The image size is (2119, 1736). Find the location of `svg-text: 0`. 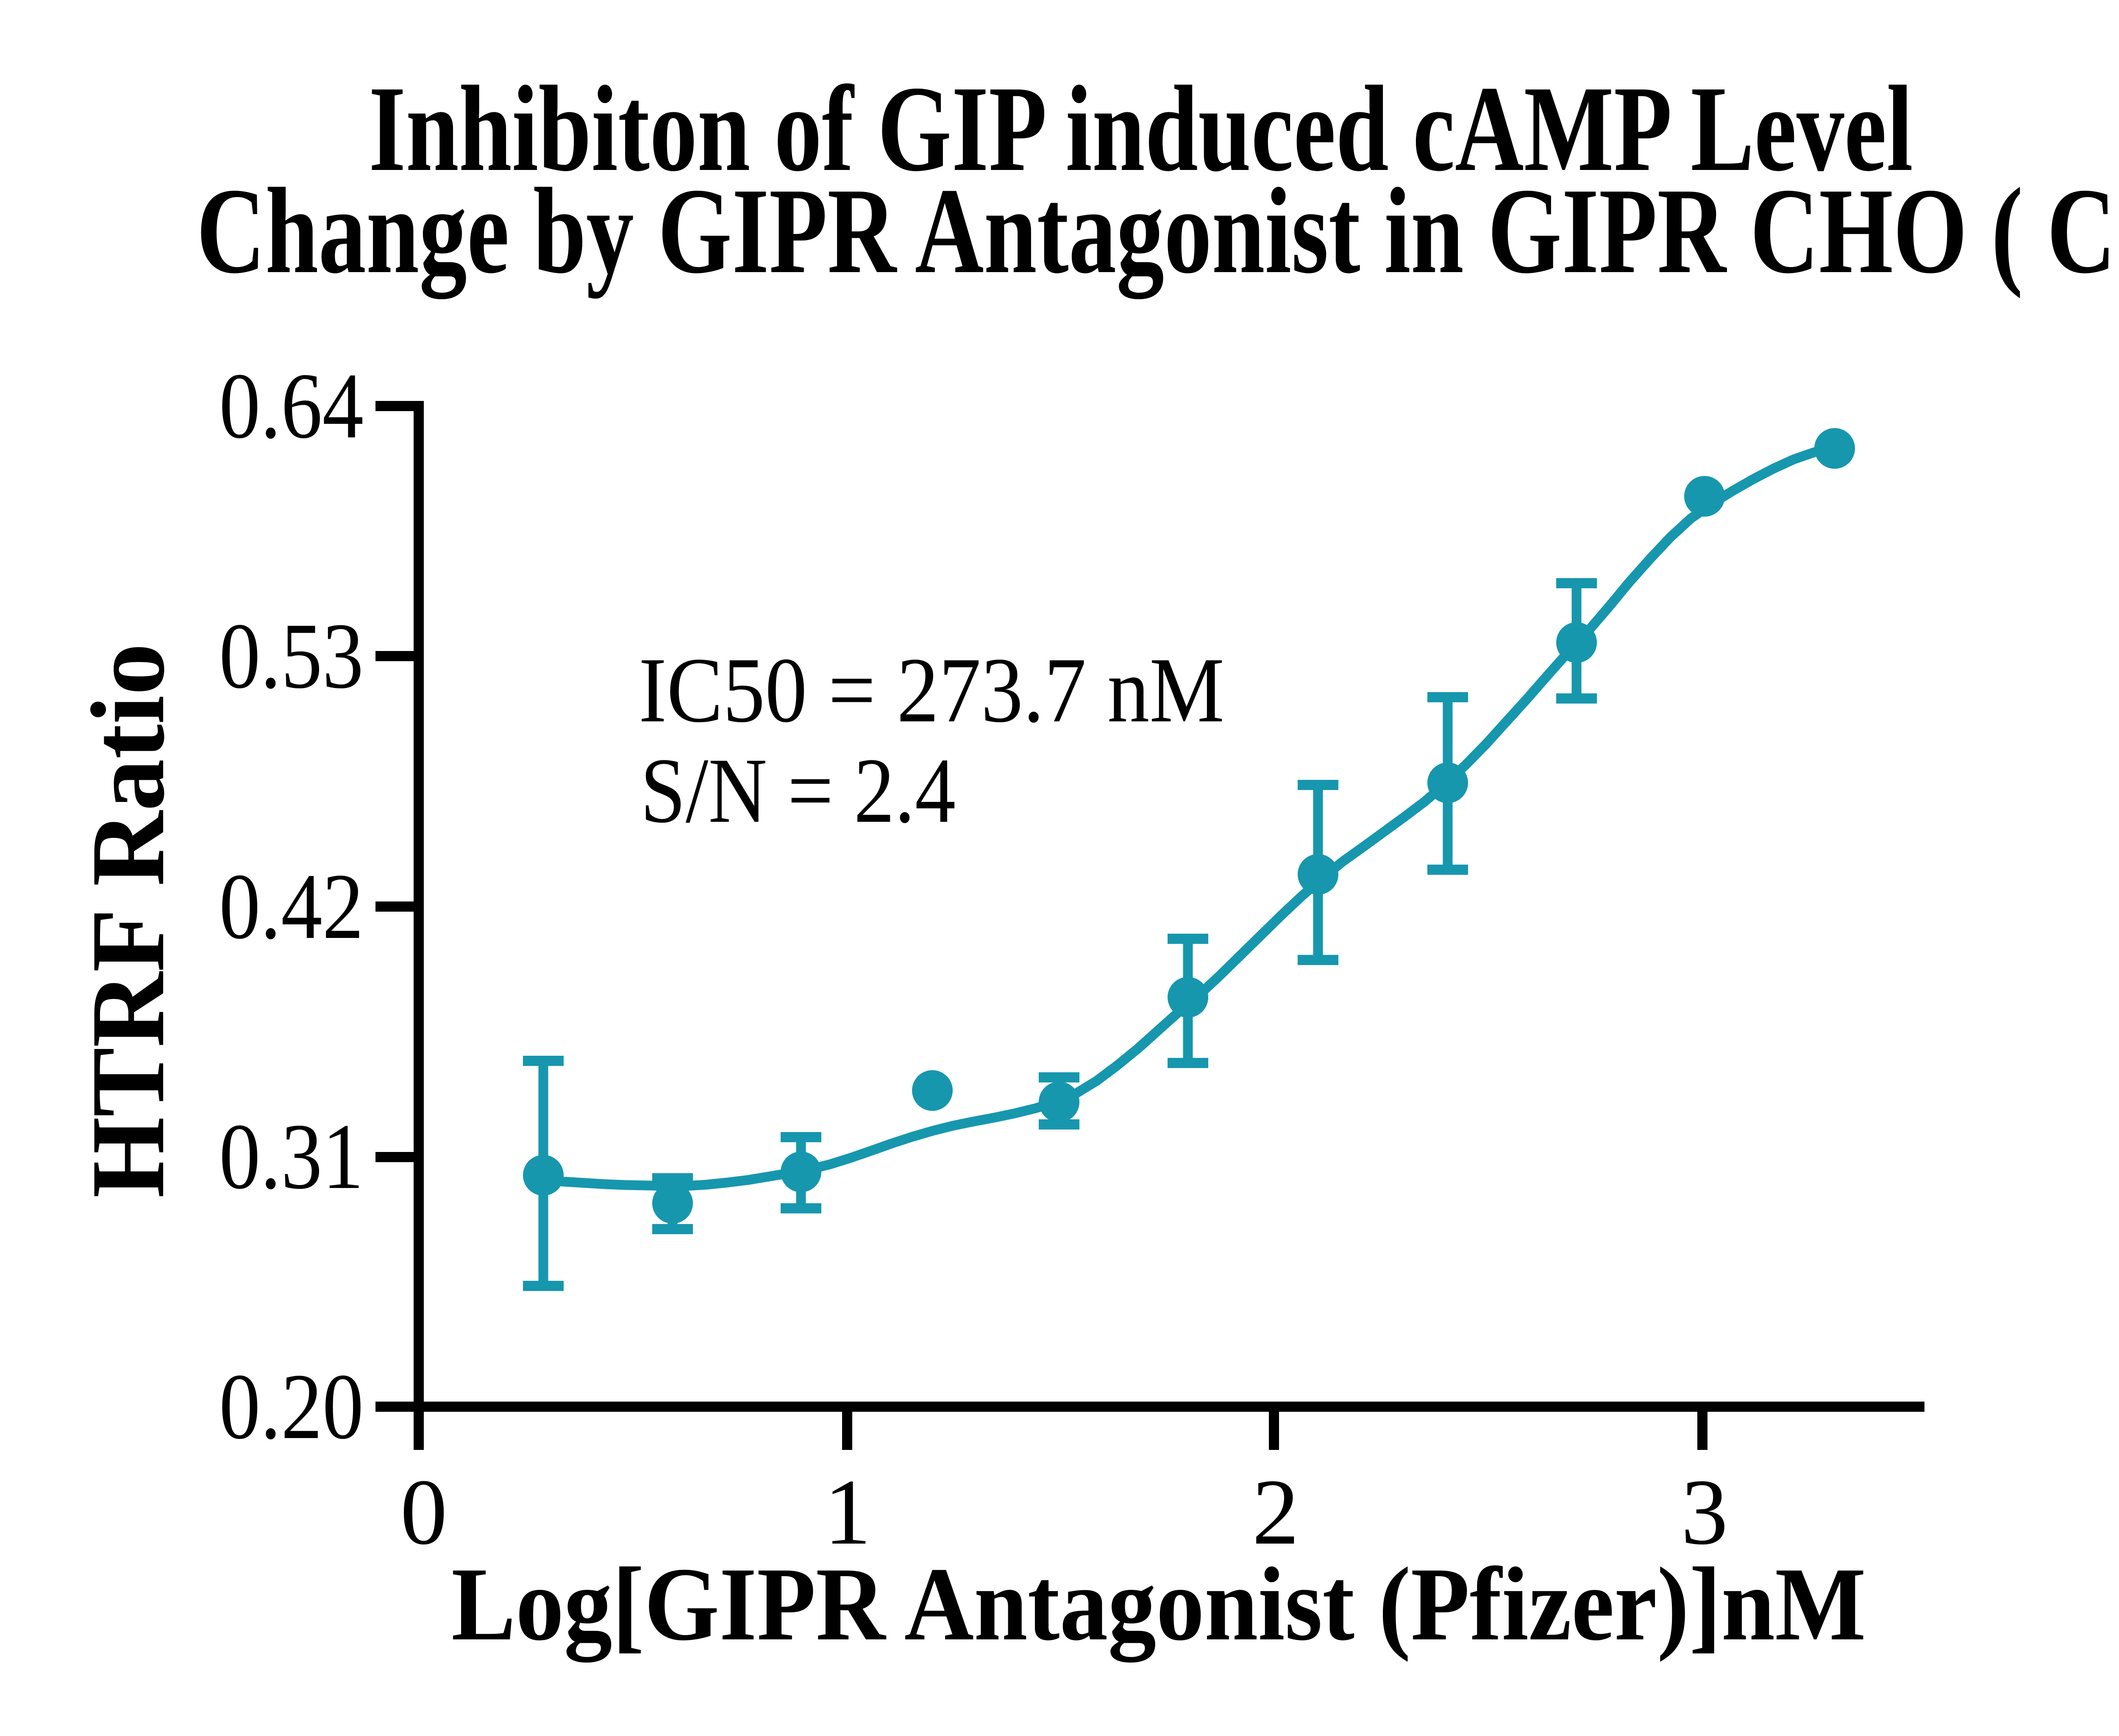

svg-text: 0 is located at coordinates (424, 1512).